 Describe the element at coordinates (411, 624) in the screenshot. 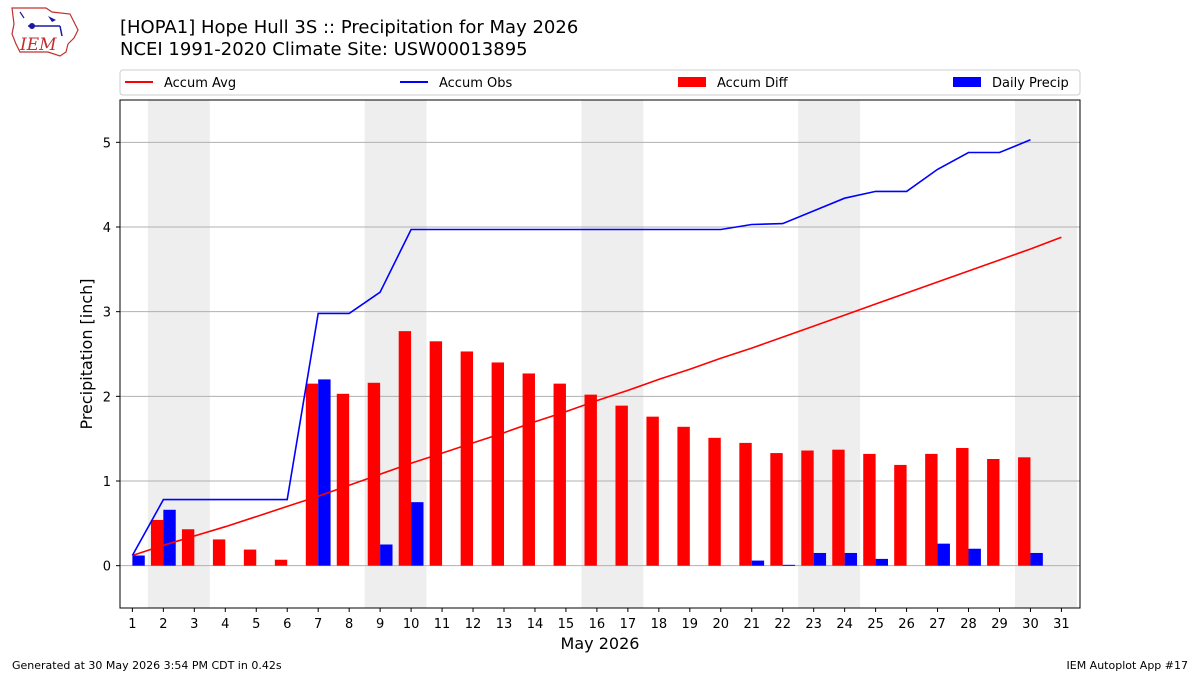

I see `x-tick-label: 10` at that location.